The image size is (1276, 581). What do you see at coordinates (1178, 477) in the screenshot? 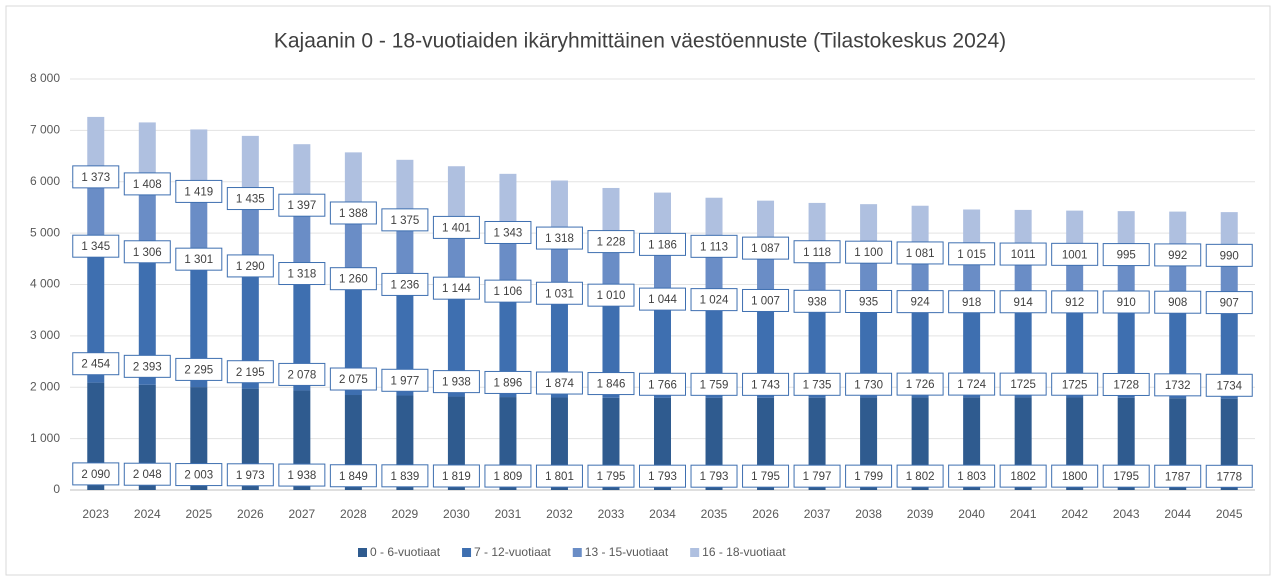
I see `value-label: 1787` at bounding box center [1178, 477].